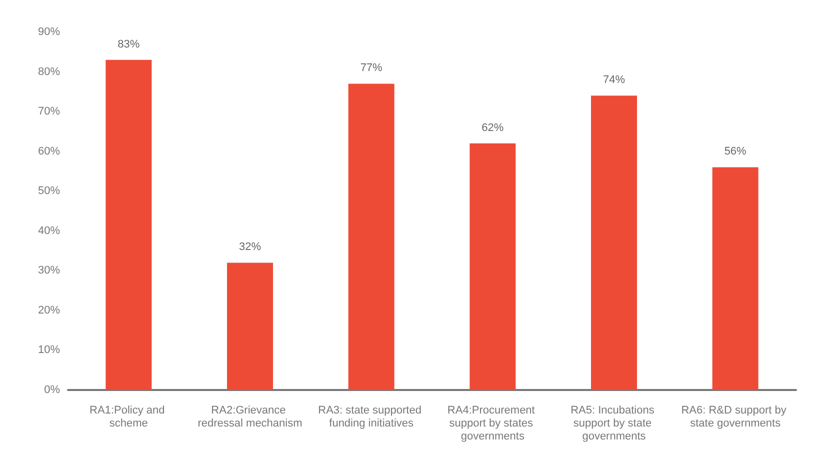 Image resolution: width=834 pixels, height=468 pixels. I want to click on y-tick-label: 20%, so click(49, 310).